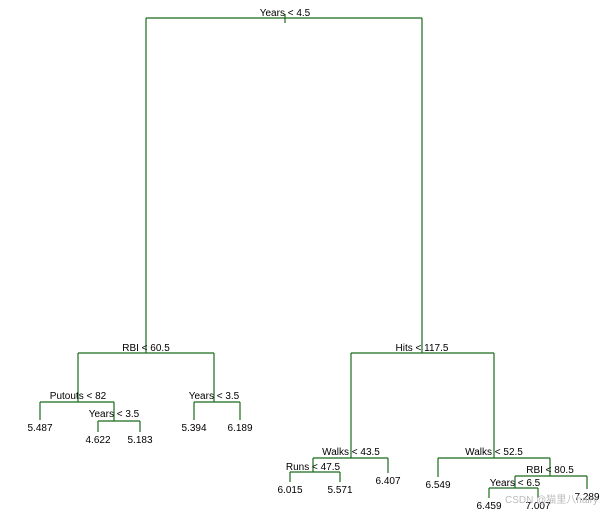  Describe the element at coordinates (586, 497) in the screenshot. I see `leaf-value: 7.289` at that location.